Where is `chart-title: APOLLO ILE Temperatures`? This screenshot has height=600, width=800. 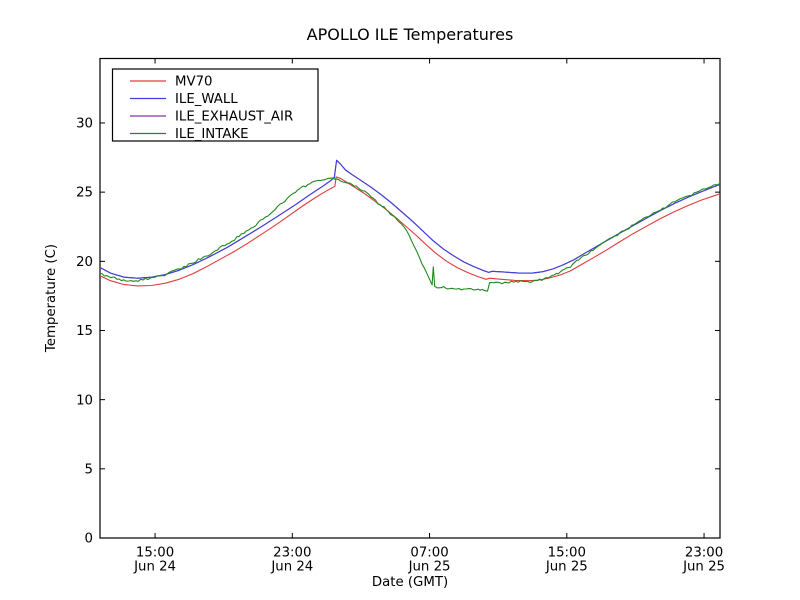
chart-title: APOLLO ILE Temperatures is located at coordinates (410, 34).